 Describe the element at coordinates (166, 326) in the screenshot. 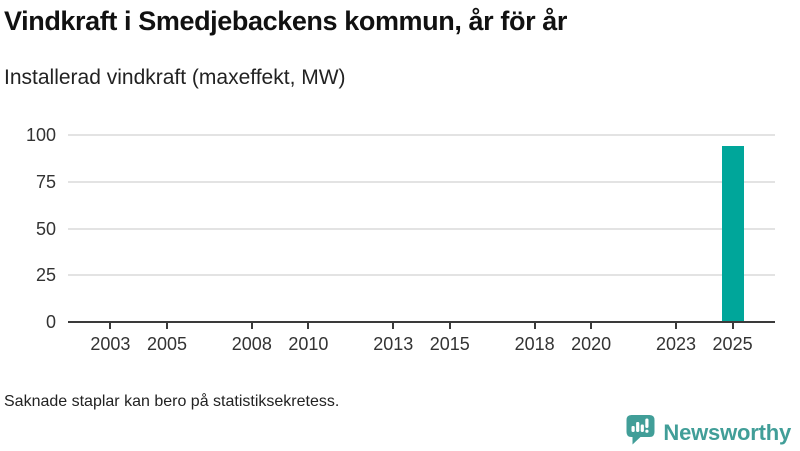

I see `x-tick-2005` at that location.